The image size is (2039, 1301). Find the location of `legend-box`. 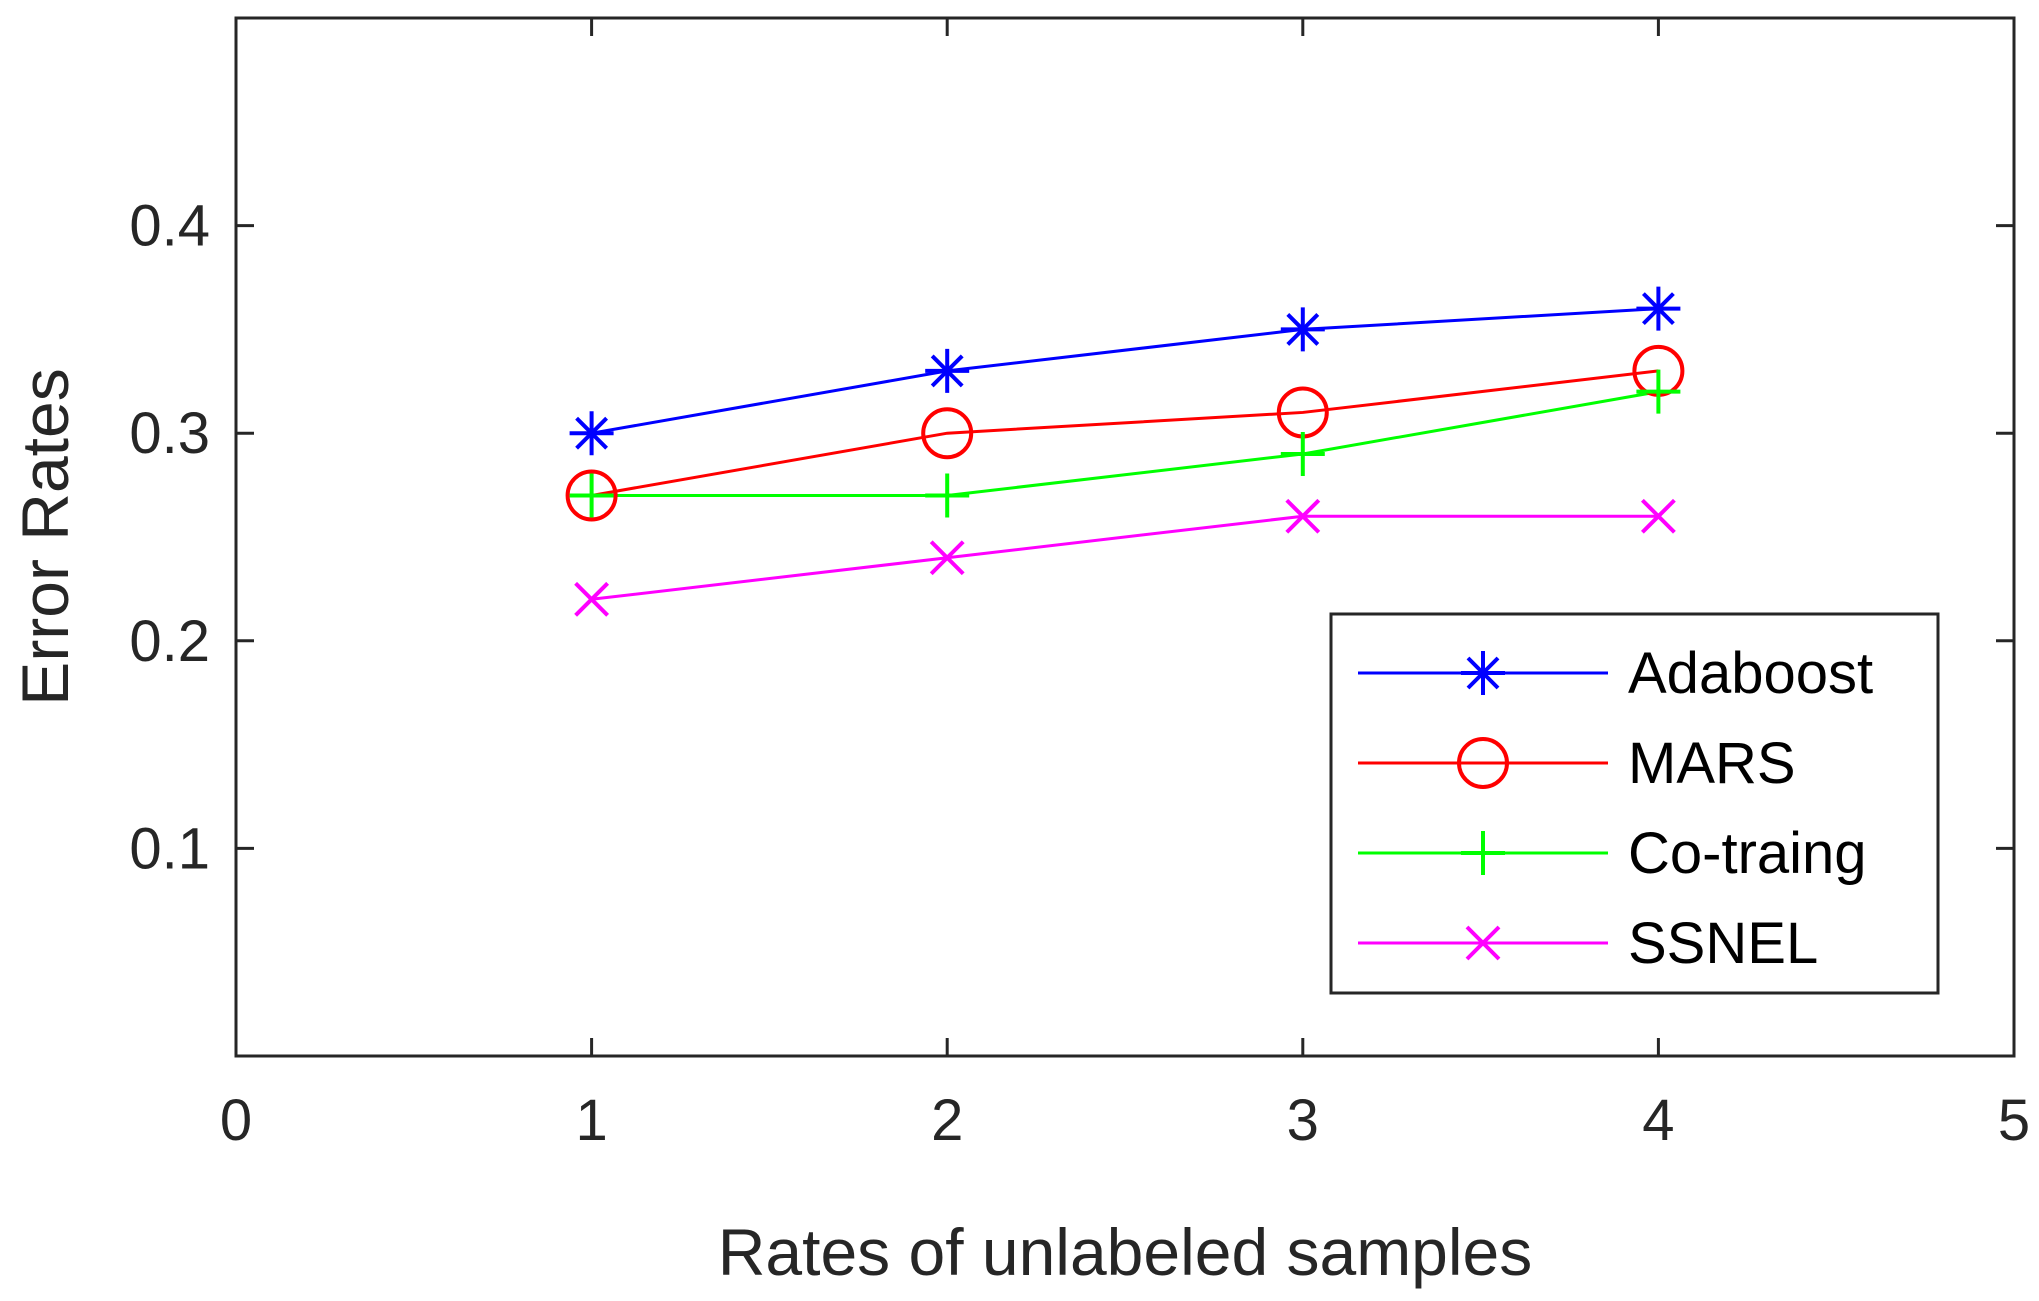

legend-box is located at coordinates (1634, 803).